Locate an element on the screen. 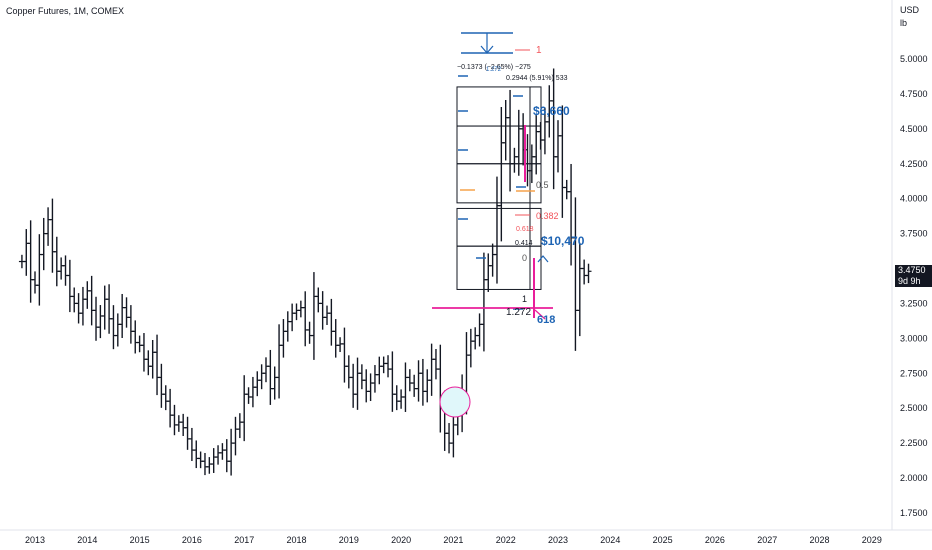  x-tick-label: 2013 is located at coordinates (35, 540).